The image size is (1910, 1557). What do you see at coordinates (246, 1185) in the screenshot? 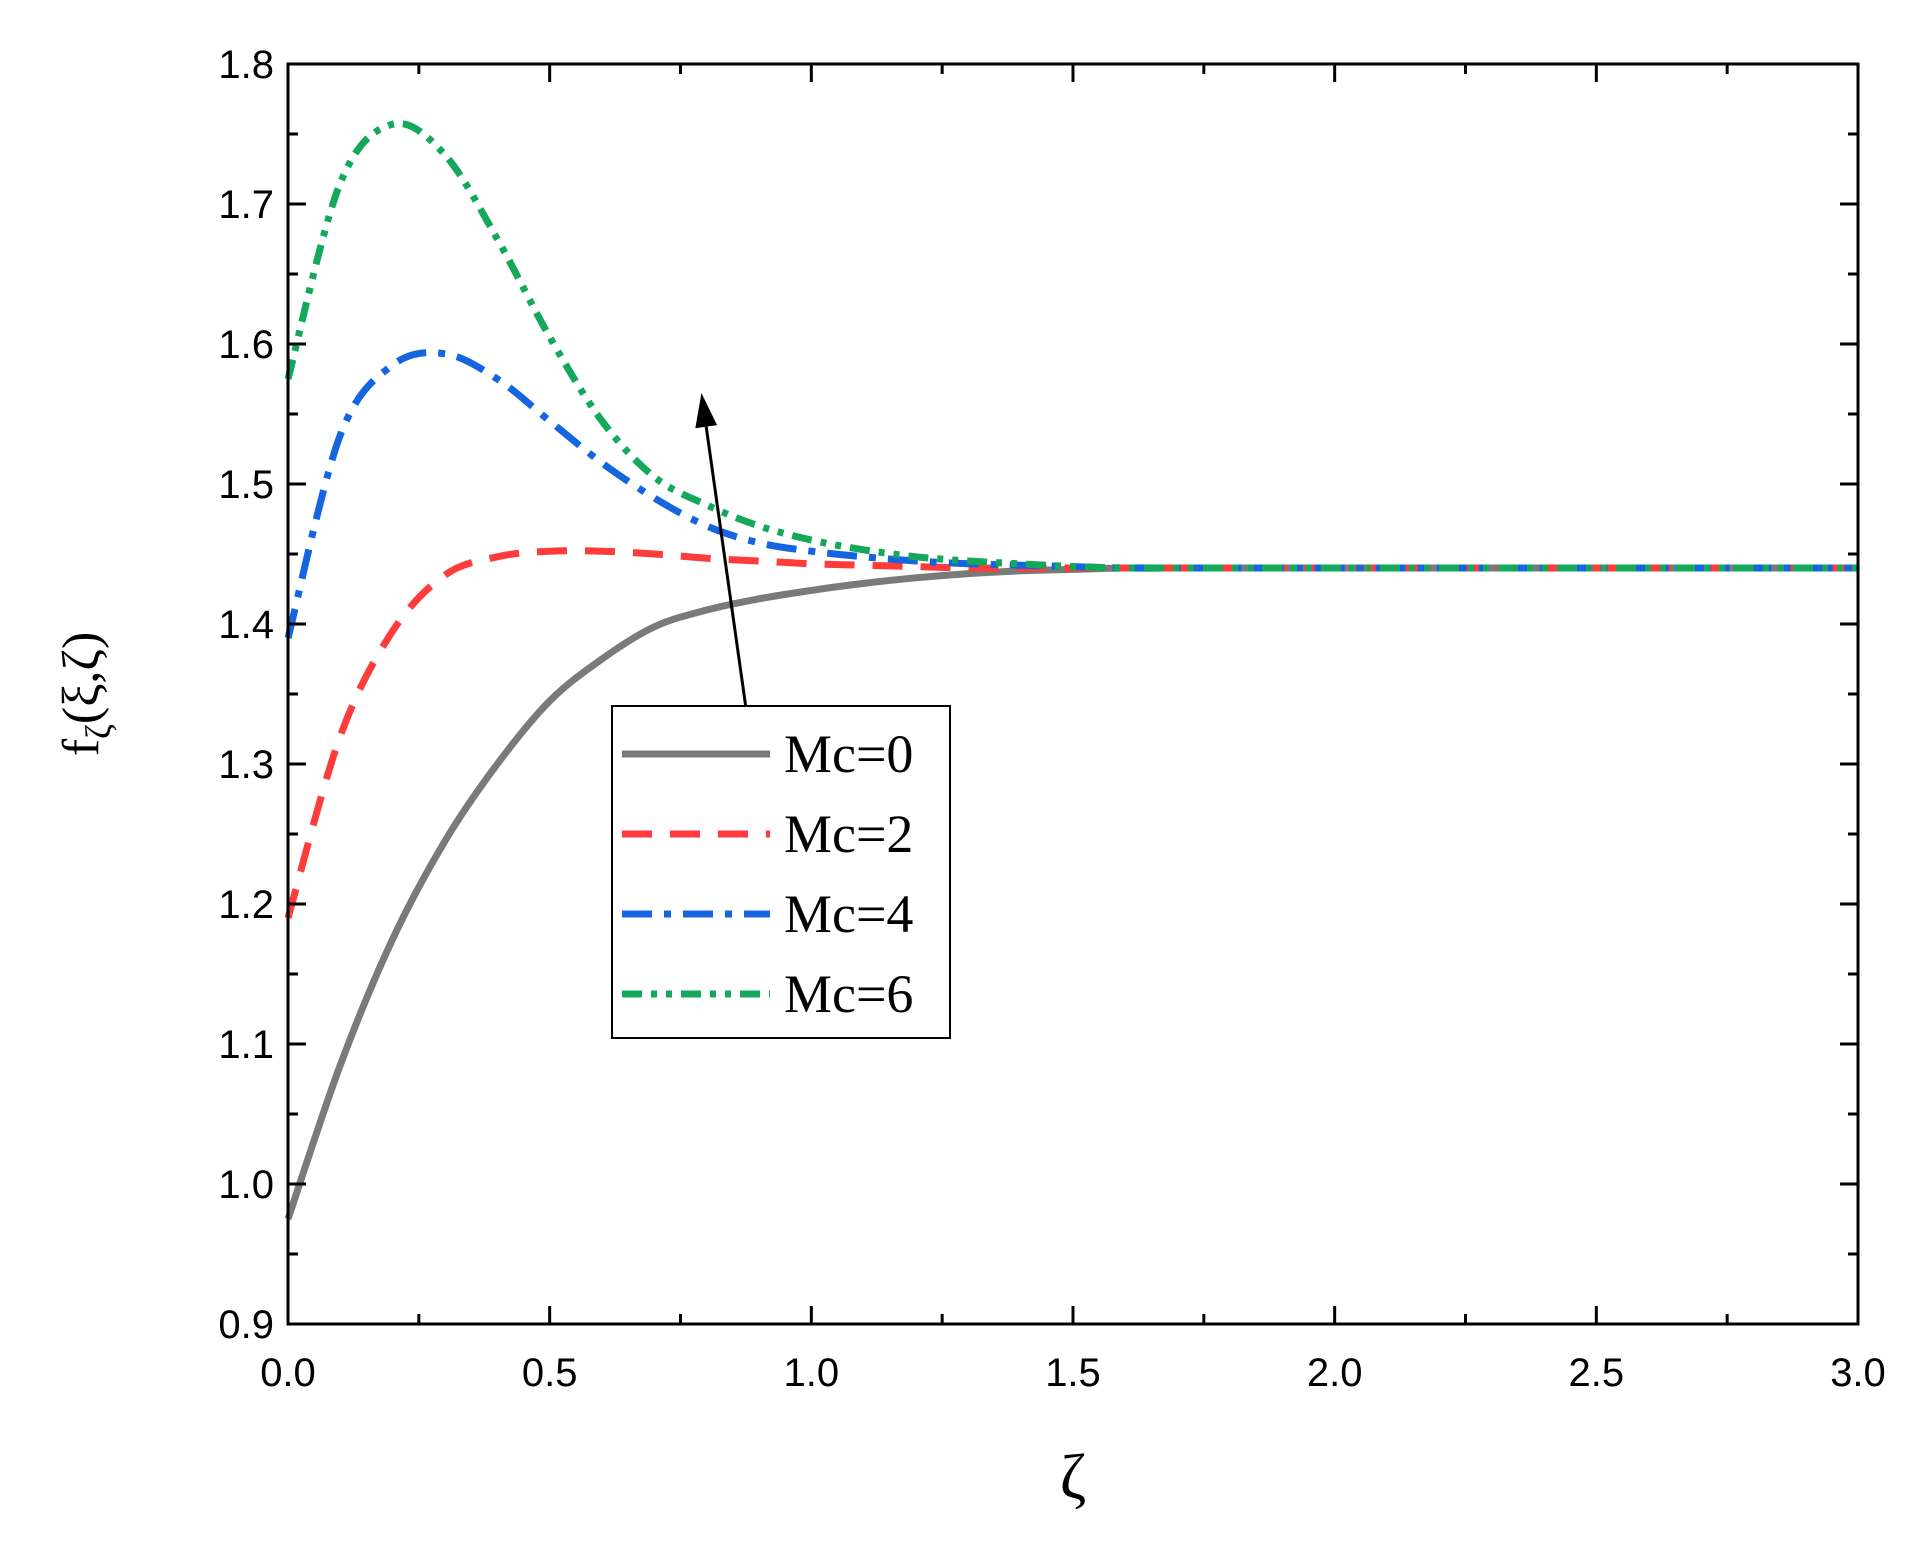
I see `y-tick-label: 1.0` at bounding box center [246, 1185].